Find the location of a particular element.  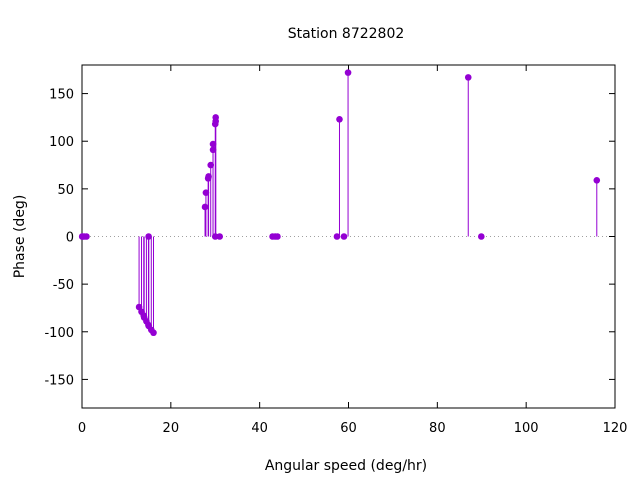

y-tick-label: -50 is located at coordinates (63, 285).